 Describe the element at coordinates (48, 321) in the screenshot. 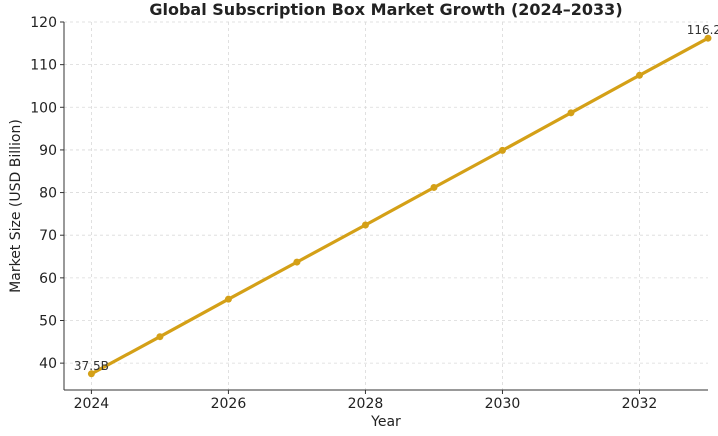

I see `y-tick-label: 50` at that location.